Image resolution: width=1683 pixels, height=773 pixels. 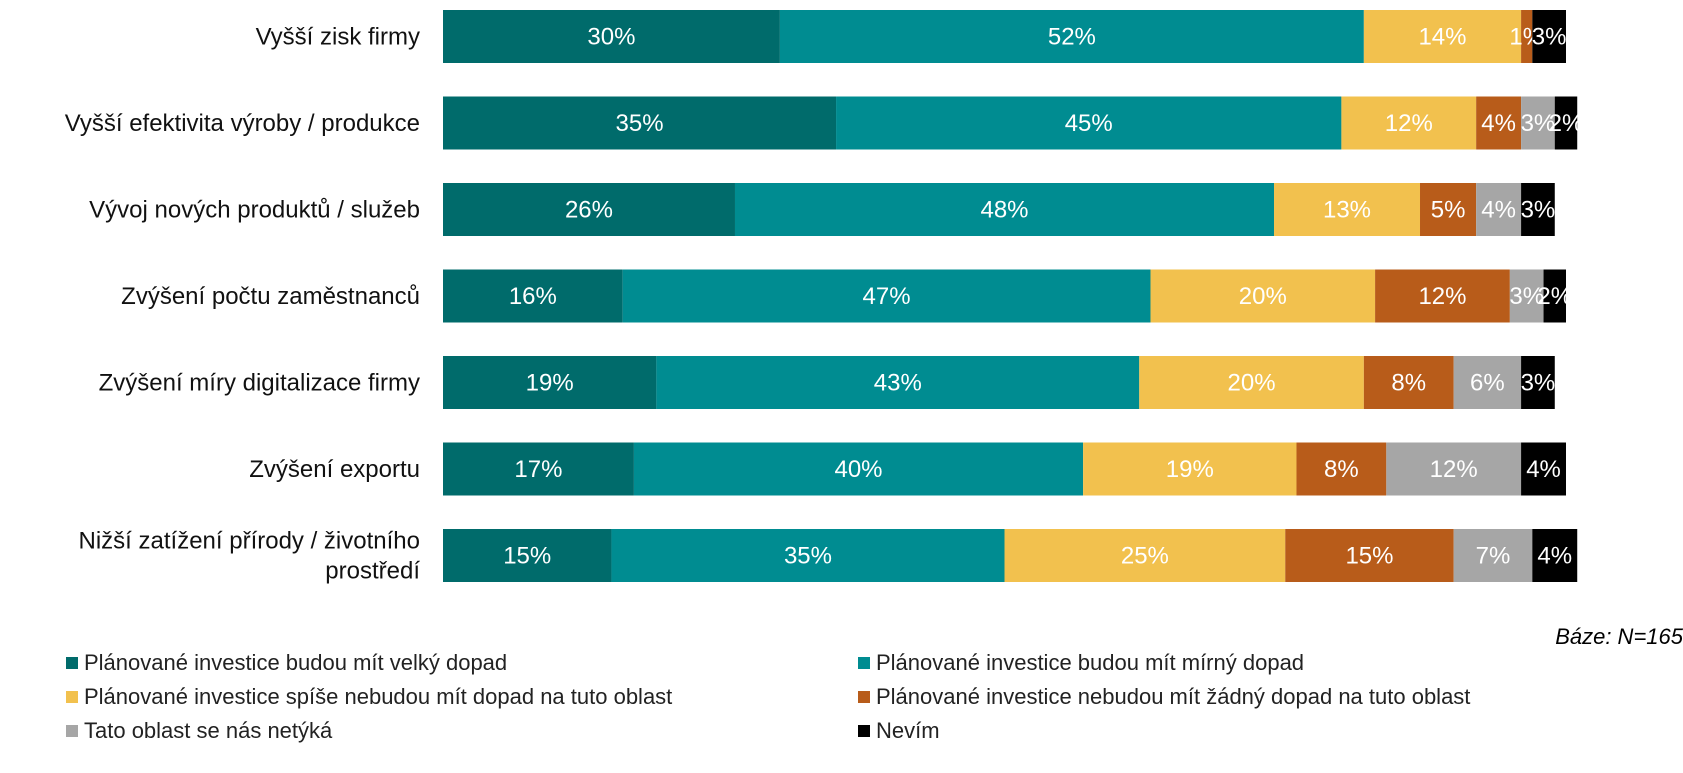 I want to click on data-label: 16%, so click(x=533, y=296).